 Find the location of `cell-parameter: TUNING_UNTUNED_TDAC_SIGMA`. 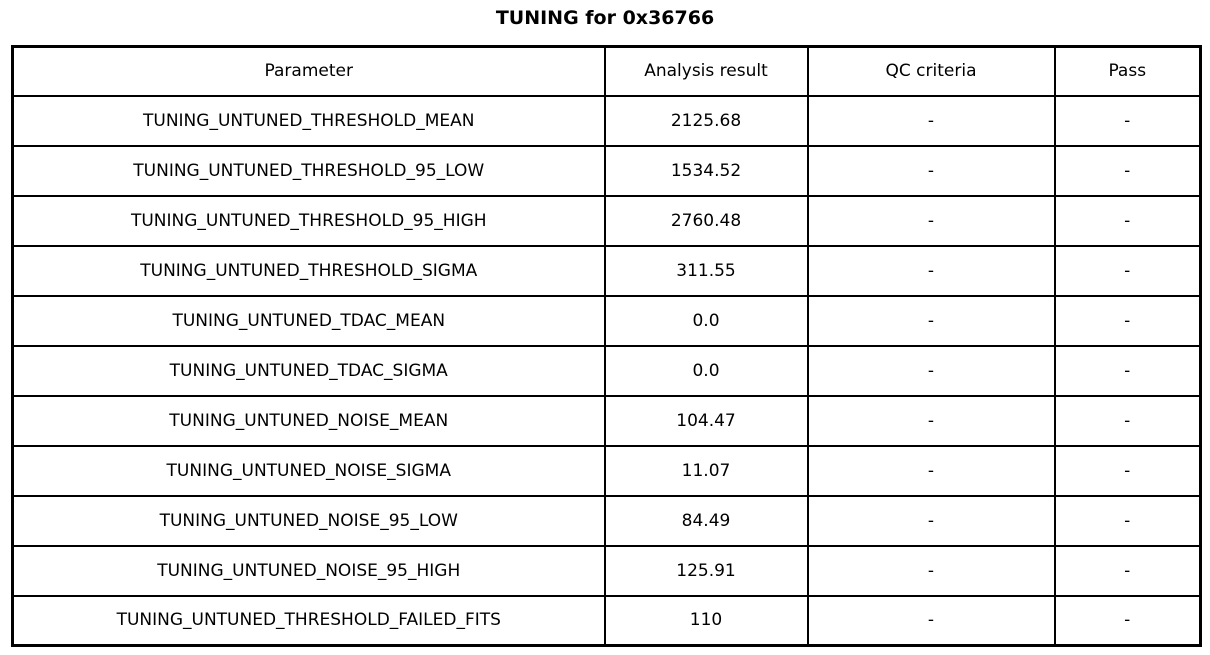

cell-parameter: TUNING_UNTUNED_TDAC_SIGMA is located at coordinates (308, 370).